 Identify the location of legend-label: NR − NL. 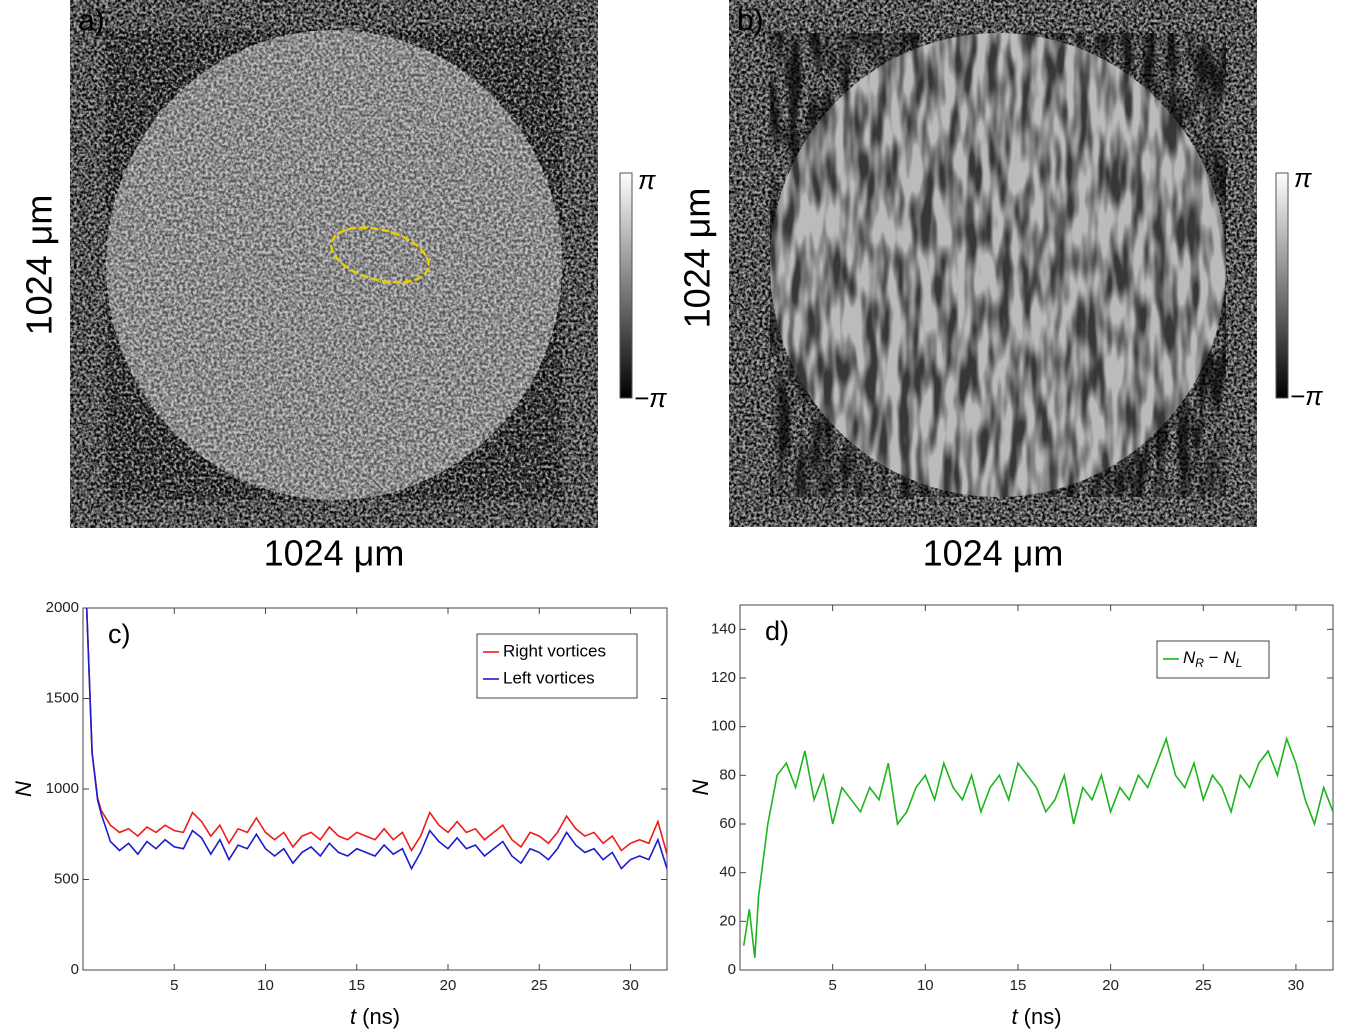
(1212, 659).